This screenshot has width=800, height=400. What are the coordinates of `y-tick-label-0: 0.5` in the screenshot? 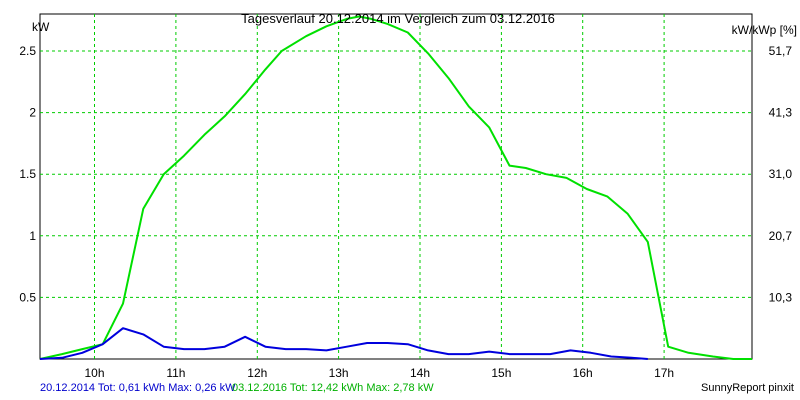 It's located at (27, 297).